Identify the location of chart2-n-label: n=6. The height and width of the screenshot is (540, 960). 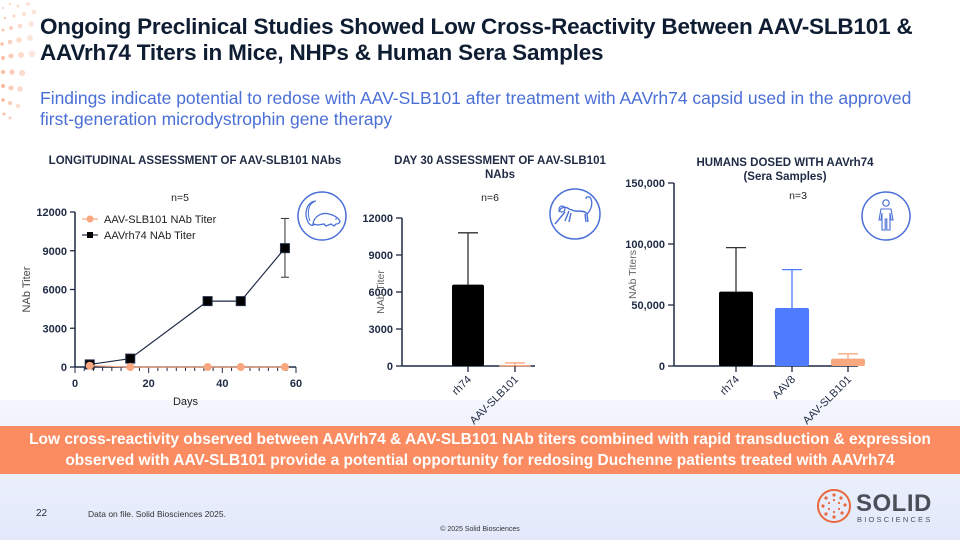
(490, 198).